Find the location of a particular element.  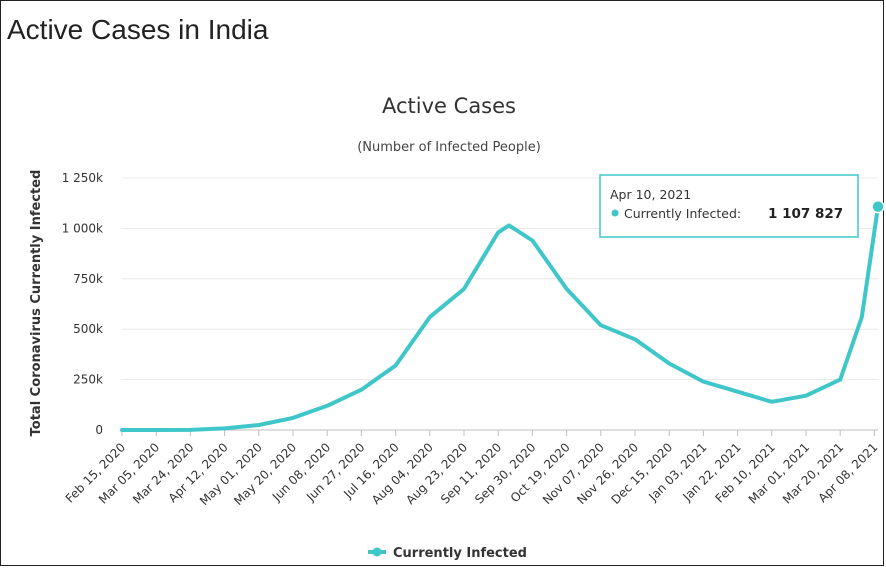

legend-item-currently-infected: Currently Infected is located at coordinates (447, 553).